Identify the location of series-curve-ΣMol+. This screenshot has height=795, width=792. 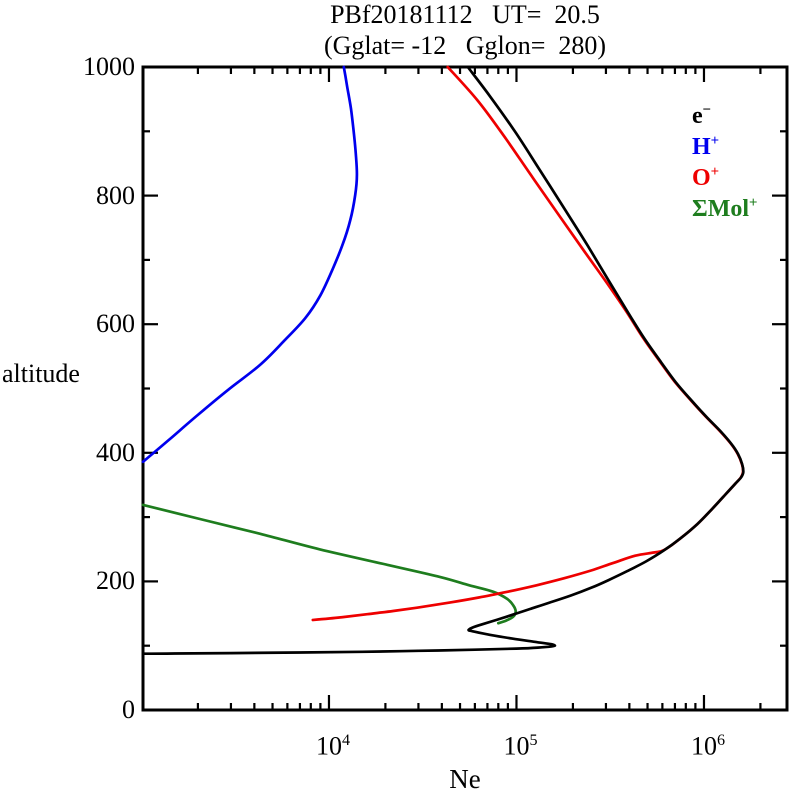
(329, 564).